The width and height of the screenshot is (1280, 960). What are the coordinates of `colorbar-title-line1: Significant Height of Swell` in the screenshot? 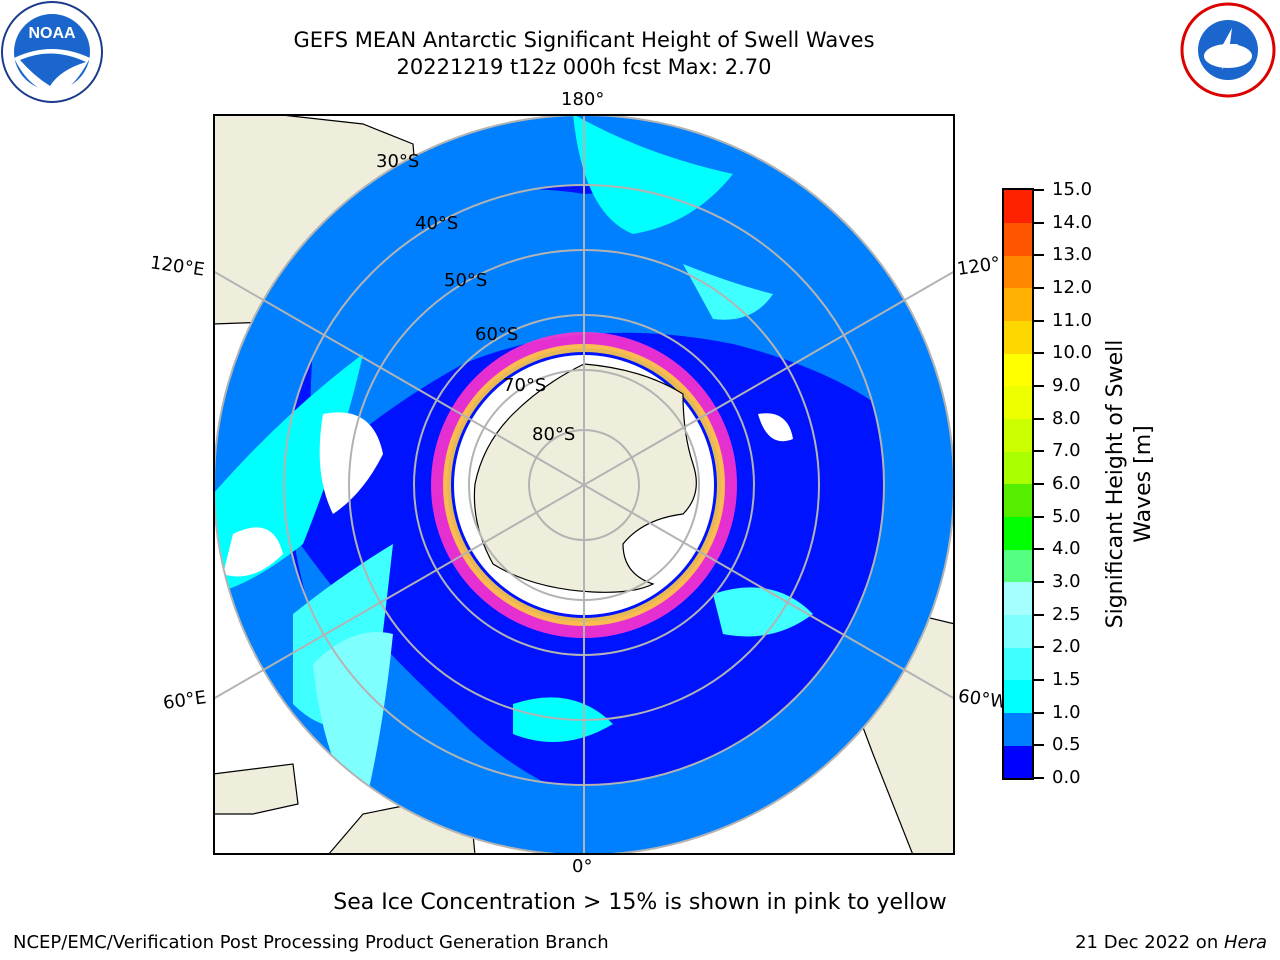 It's located at (1115, 484).